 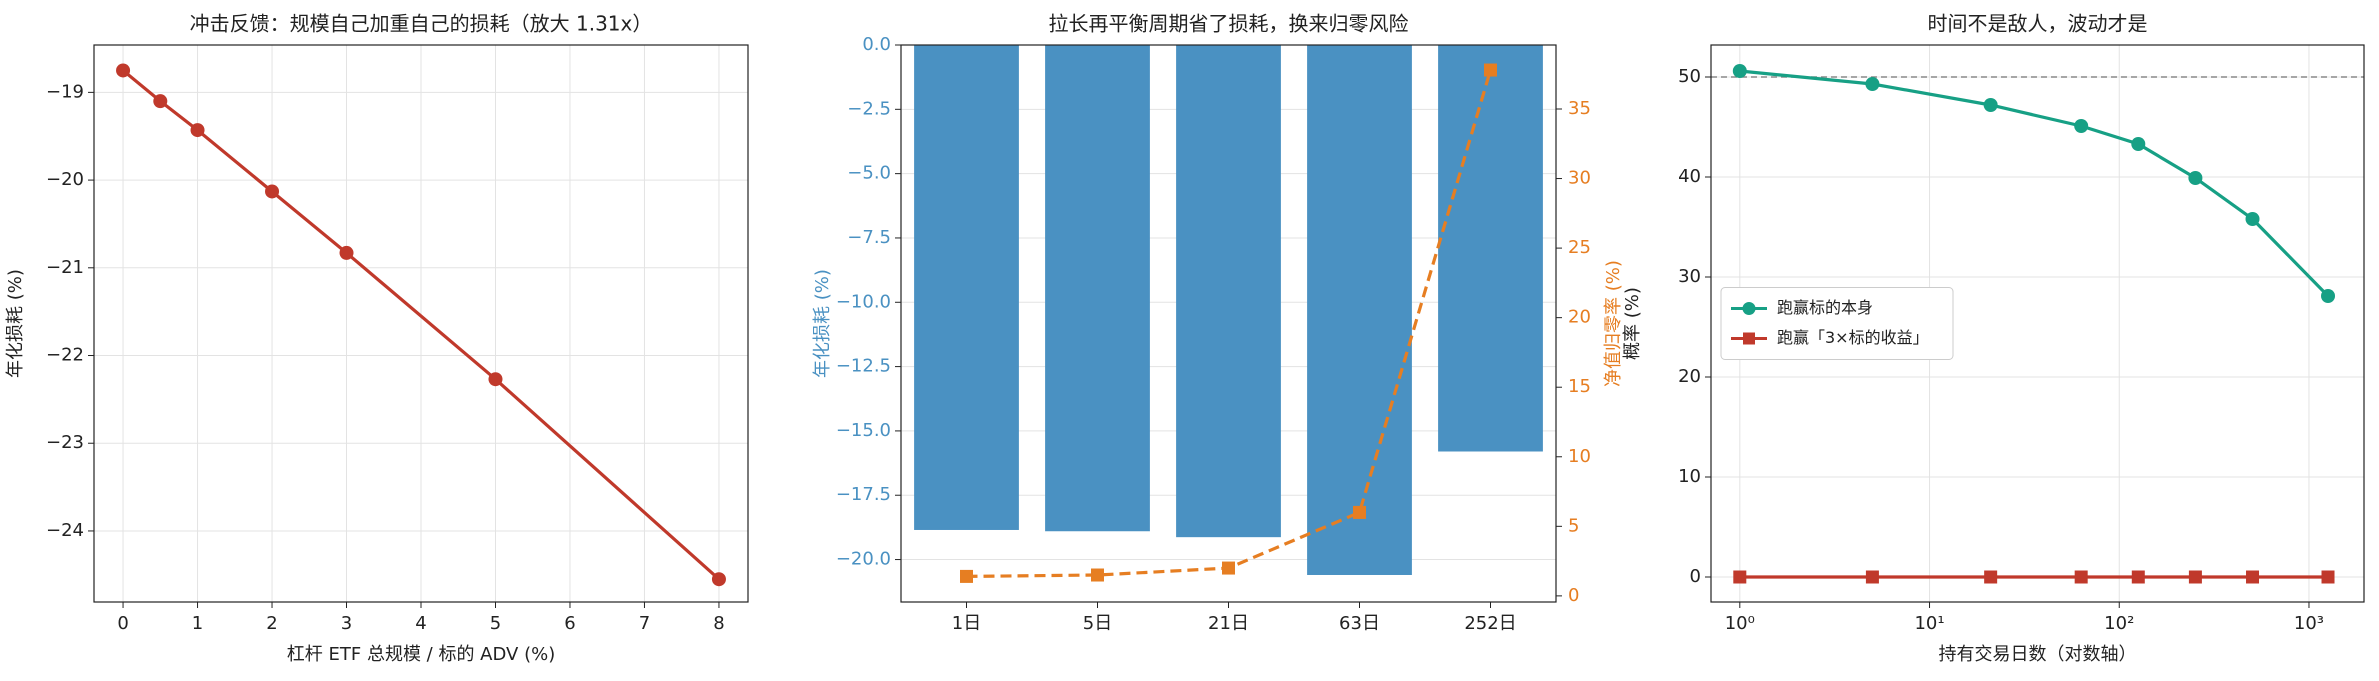 I want to click on y2-tick-label: 20, so click(x=1579, y=317).